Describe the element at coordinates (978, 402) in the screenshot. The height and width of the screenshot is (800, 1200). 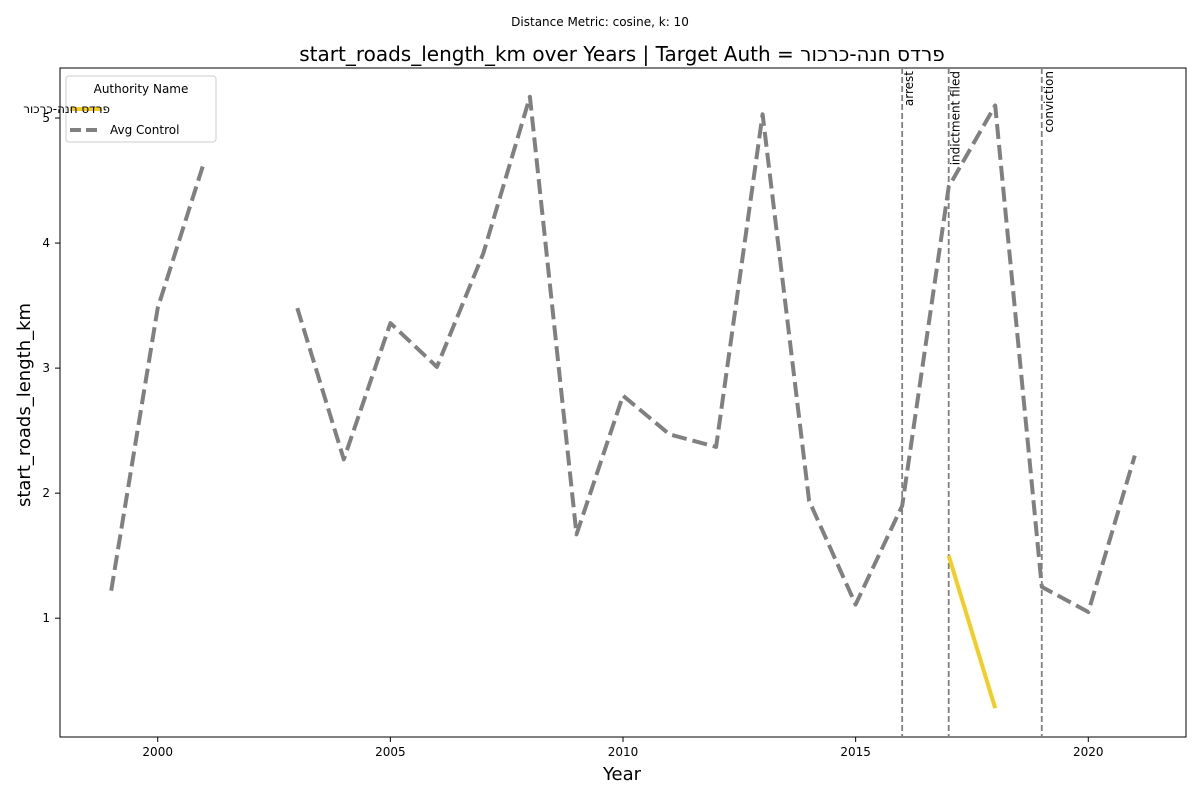
I see `event-markers: arrest indictment filed conviction` at that location.